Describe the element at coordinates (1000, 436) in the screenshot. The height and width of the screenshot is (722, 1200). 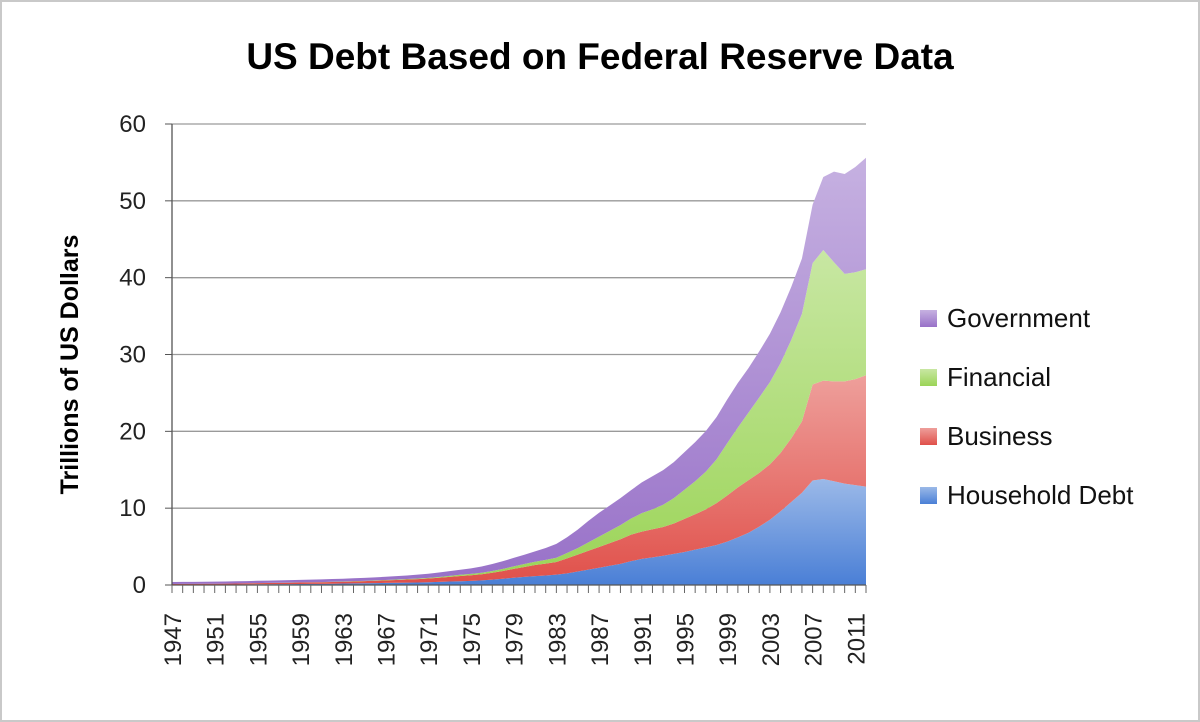
I see `legend-label: Business` at that location.